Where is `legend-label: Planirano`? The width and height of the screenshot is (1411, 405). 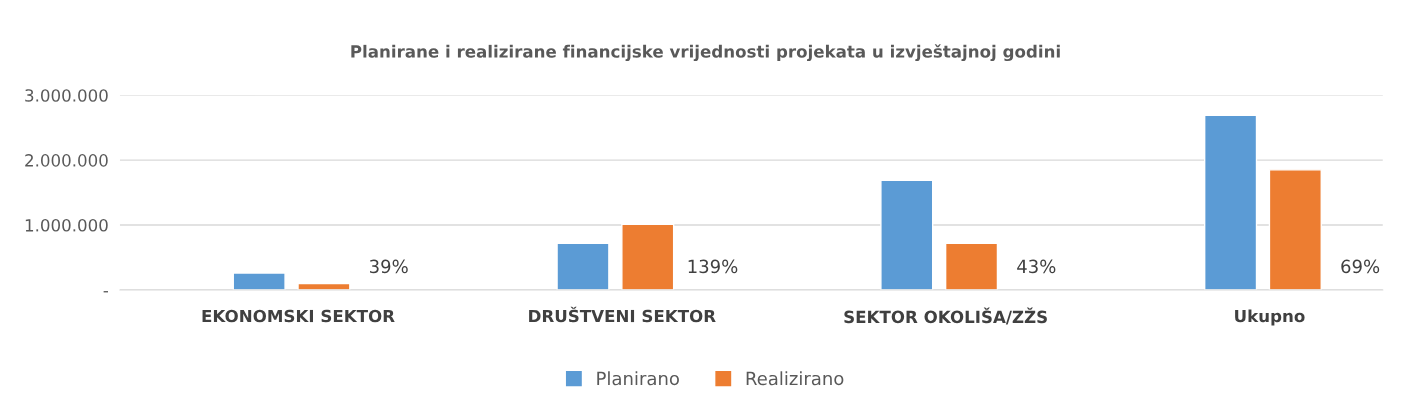
legend-label: Planirano is located at coordinates (638, 378).